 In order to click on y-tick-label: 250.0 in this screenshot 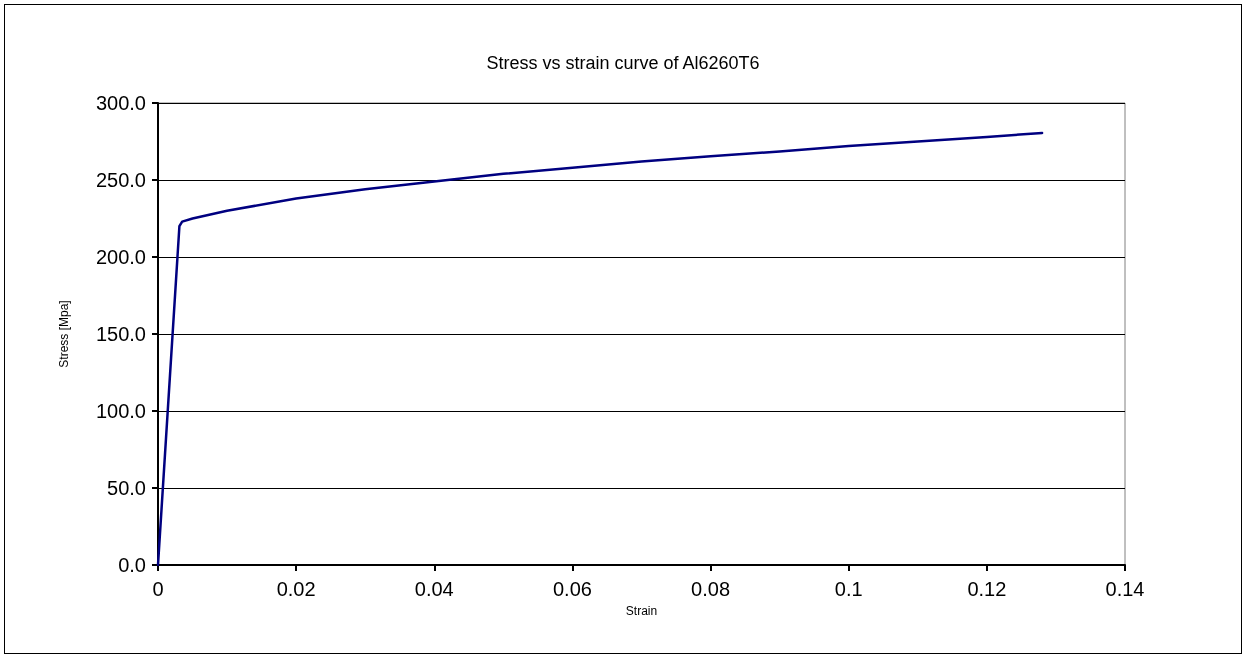, I will do `click(120, 180)`.